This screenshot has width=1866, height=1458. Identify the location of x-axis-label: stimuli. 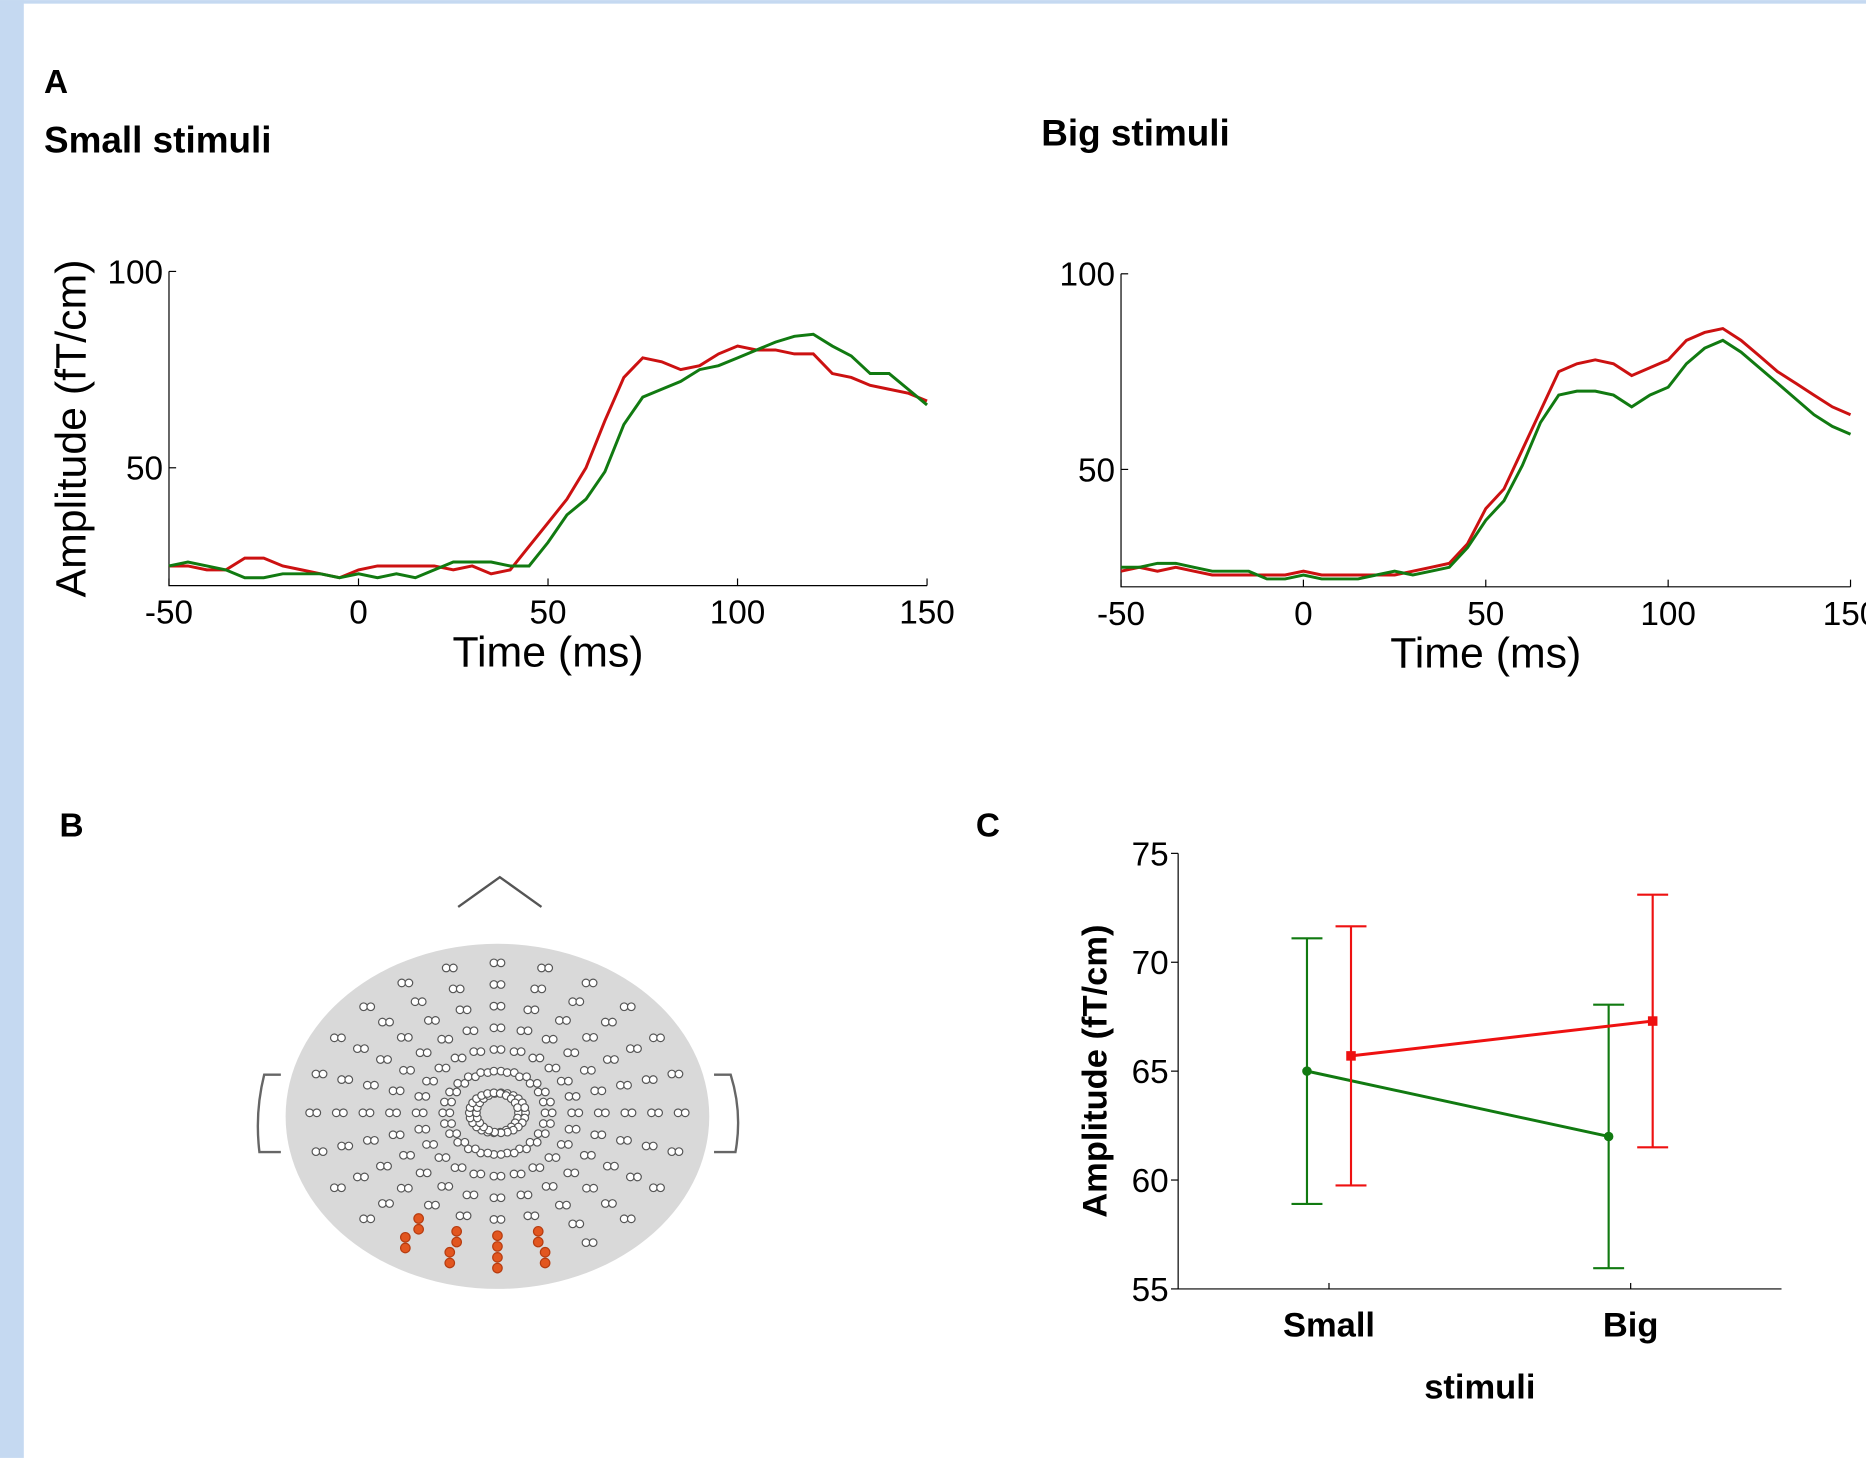
(1479, 1387).